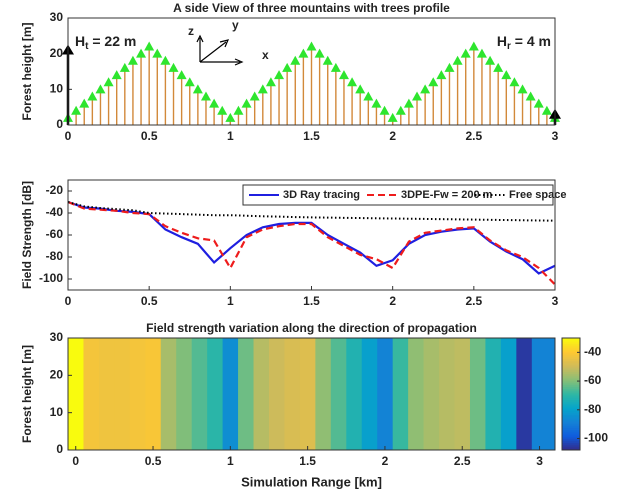 The image size is (622, 496). What do you see at coordinates (593, 352) in the screenshot?
I see `colorbar-tick-label: -40` at bounding box center [593, 352].